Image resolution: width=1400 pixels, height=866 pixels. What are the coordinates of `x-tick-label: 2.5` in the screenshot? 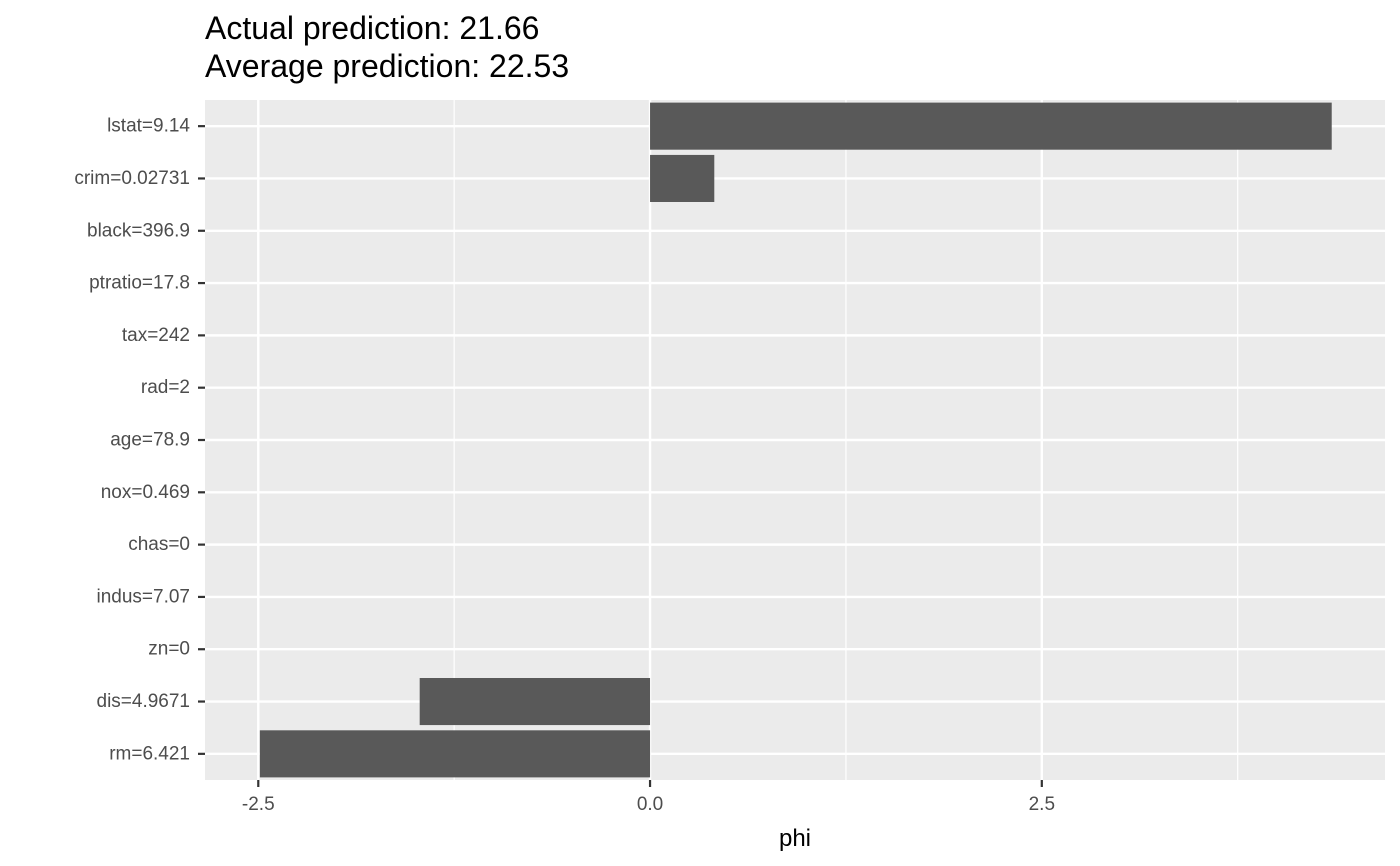 It's located at (1042, 804).